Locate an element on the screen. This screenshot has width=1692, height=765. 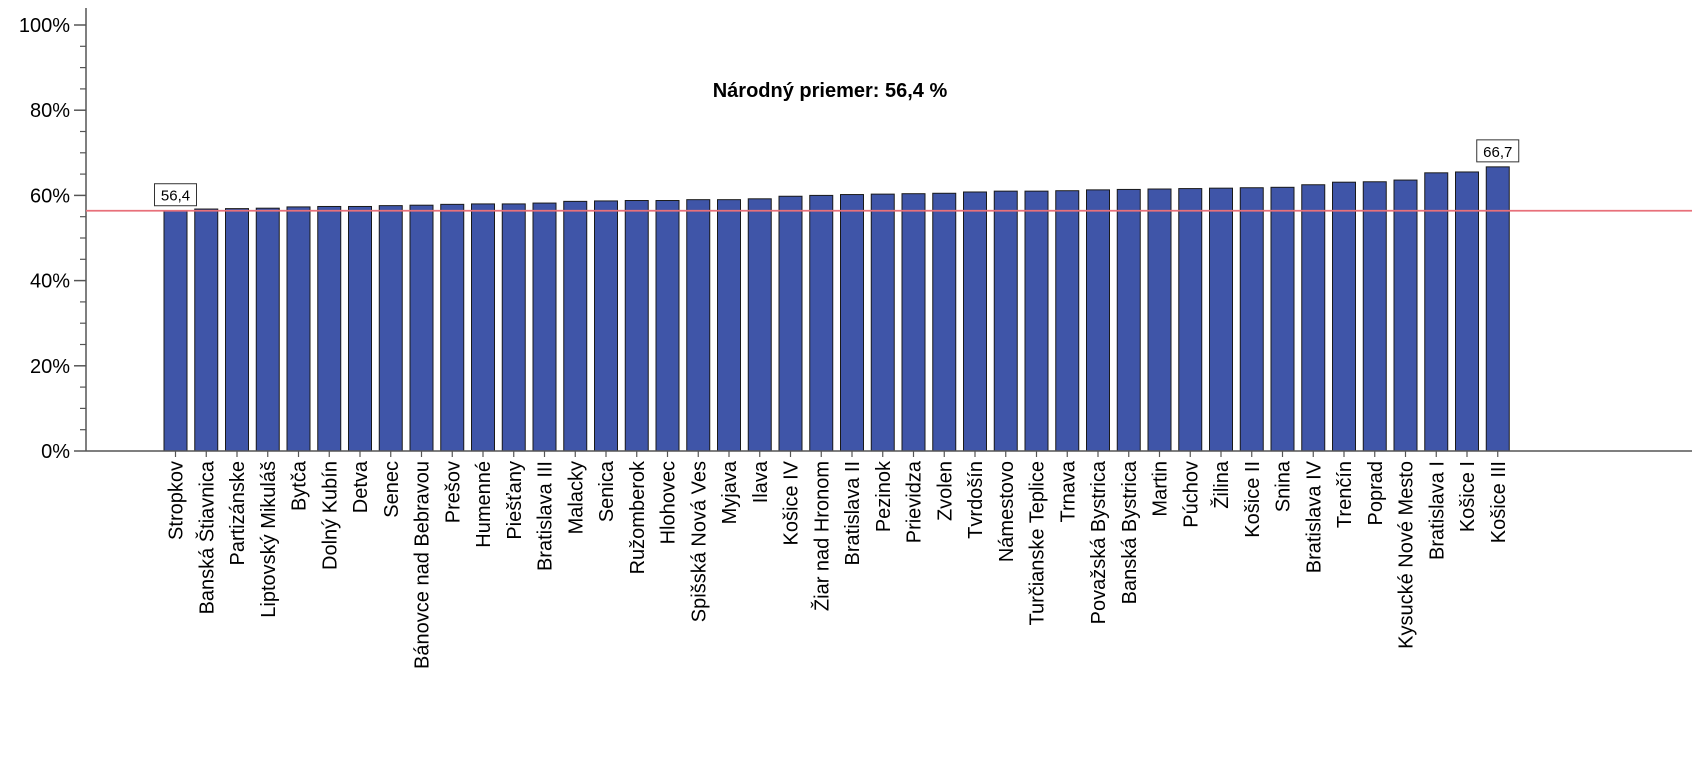
x-tick-label: Snina is located at coordinates (1284, 486).